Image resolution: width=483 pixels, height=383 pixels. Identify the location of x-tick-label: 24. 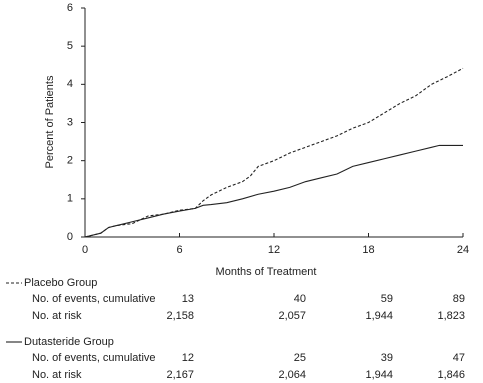
(463, 250).